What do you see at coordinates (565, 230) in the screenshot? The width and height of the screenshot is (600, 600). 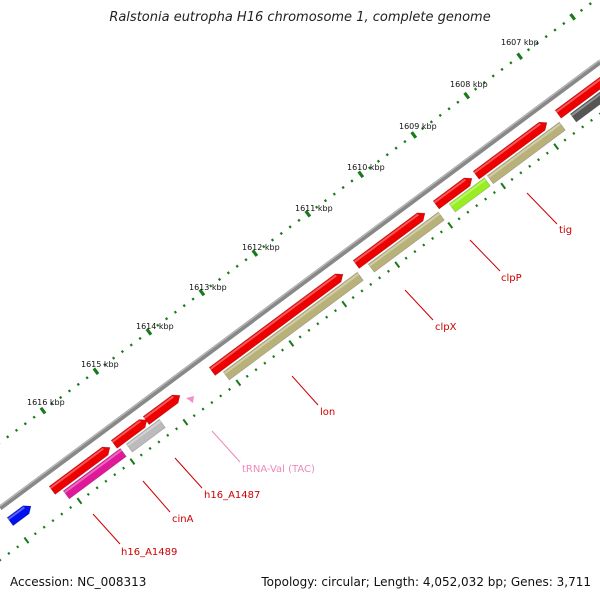 I see `gene-label-tig: tig` at bounding box center [565, 230].